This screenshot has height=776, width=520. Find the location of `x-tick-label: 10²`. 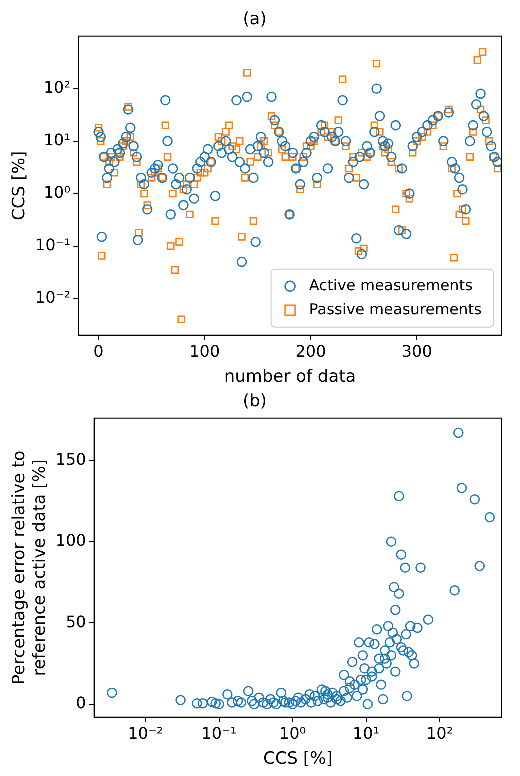

x-tick-label: 10² is located at coordinates (440, 734).